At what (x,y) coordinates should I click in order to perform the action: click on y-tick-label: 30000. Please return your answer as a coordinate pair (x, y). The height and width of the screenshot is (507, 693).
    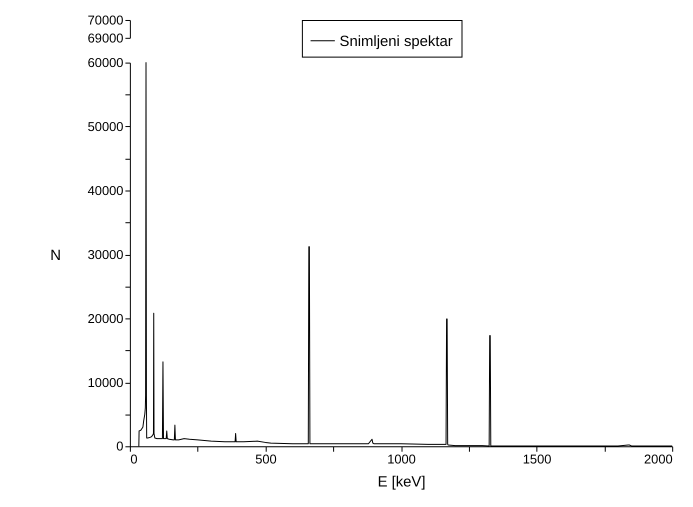
    Looking at the image, I should click on (106, 254).